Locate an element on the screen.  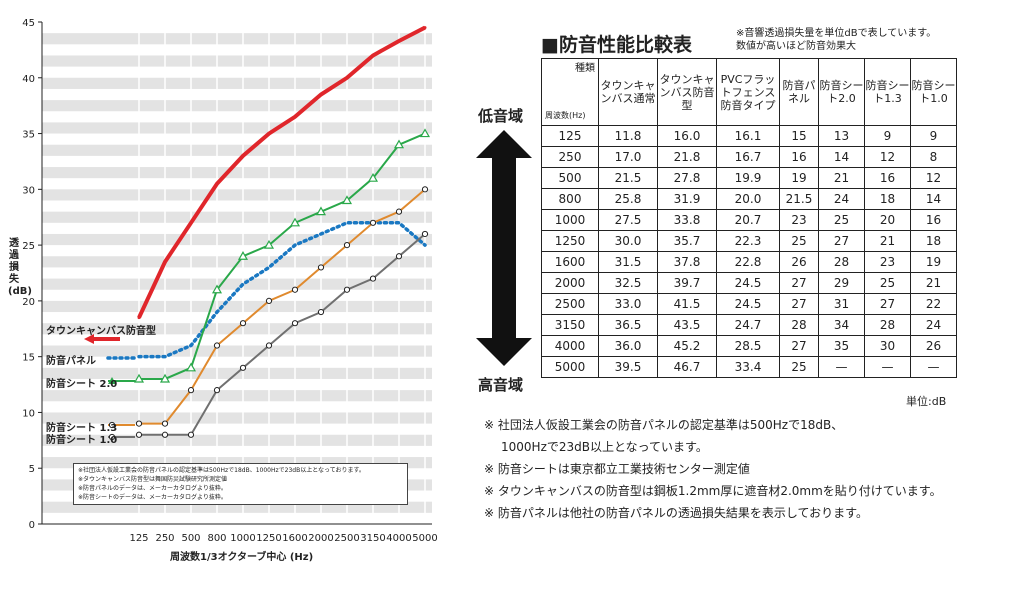
table-row: 1600 31.5 37.8 22.8 26 28 23 19 is located at coordinates (749, 262).